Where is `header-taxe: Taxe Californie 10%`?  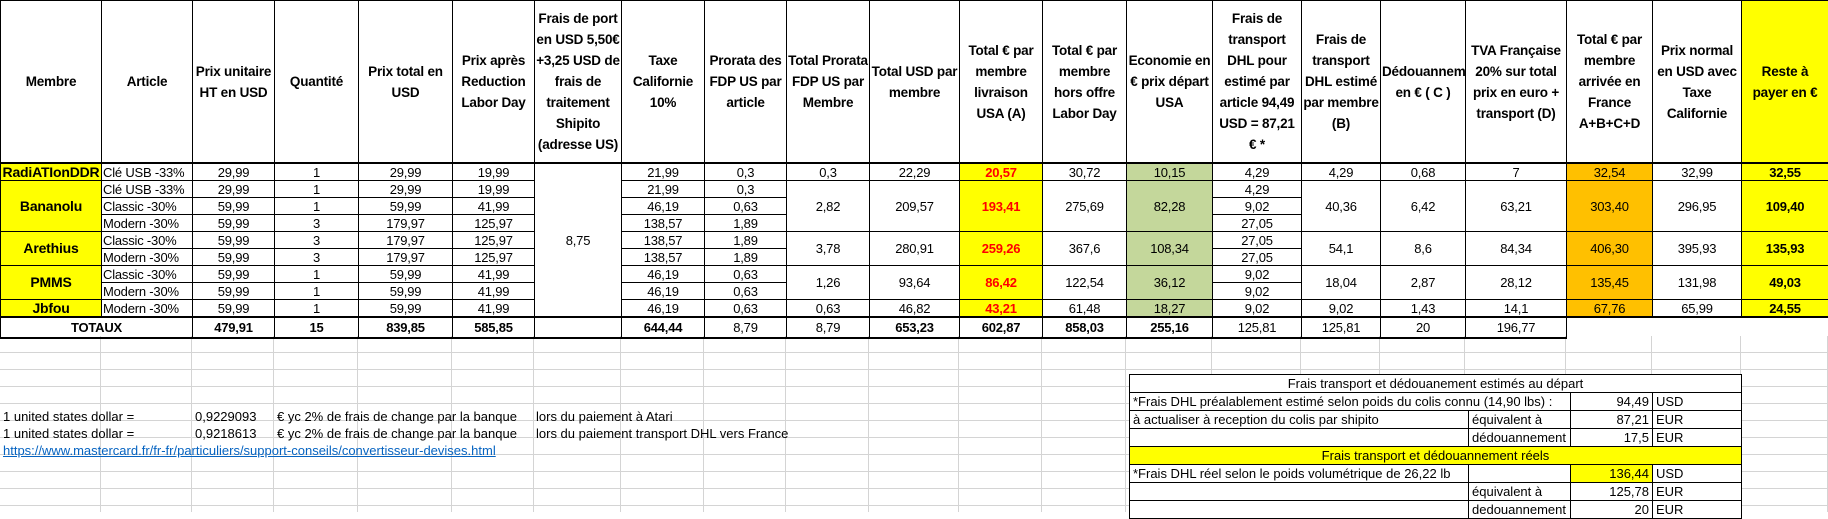 header-taxe: Taxe Californie 10% is located at coordinates (663, 82).